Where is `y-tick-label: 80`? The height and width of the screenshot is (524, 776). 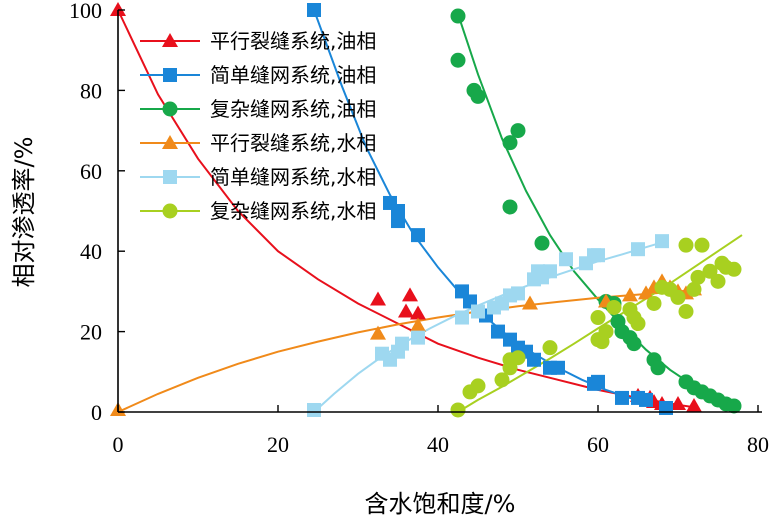 y-tick-label: 80 is located at coordinates (91, 90).